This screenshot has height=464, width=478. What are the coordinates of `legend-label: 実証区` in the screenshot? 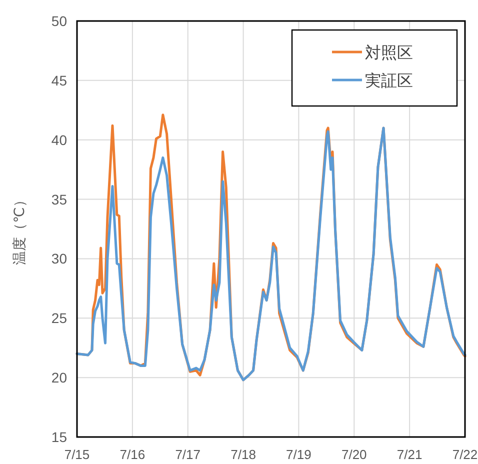 It's located at (389, 81).